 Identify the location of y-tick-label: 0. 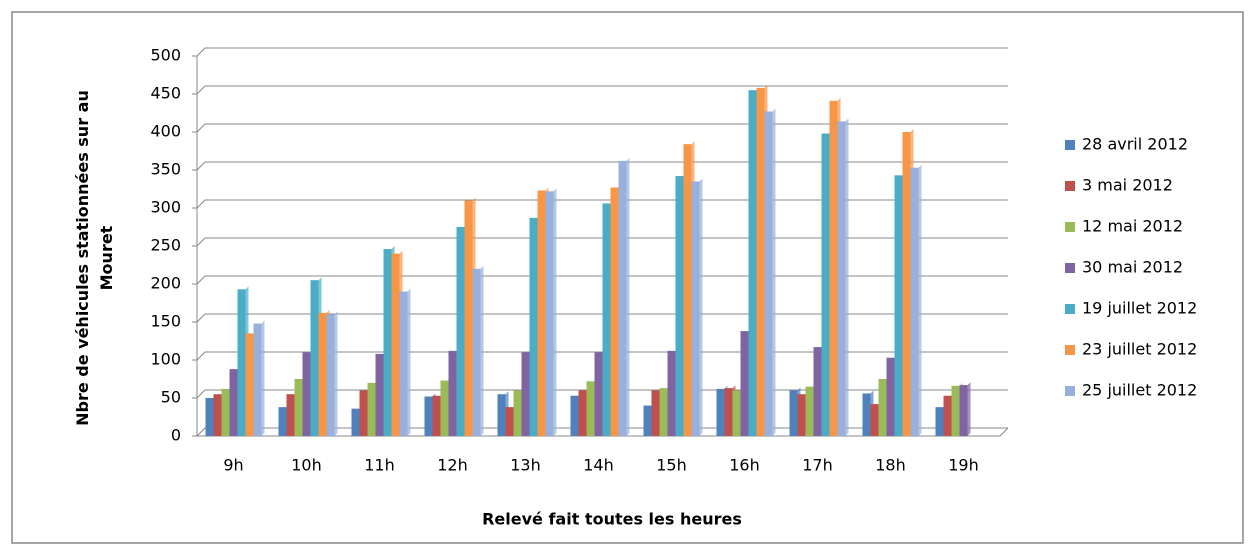
(176, 435).